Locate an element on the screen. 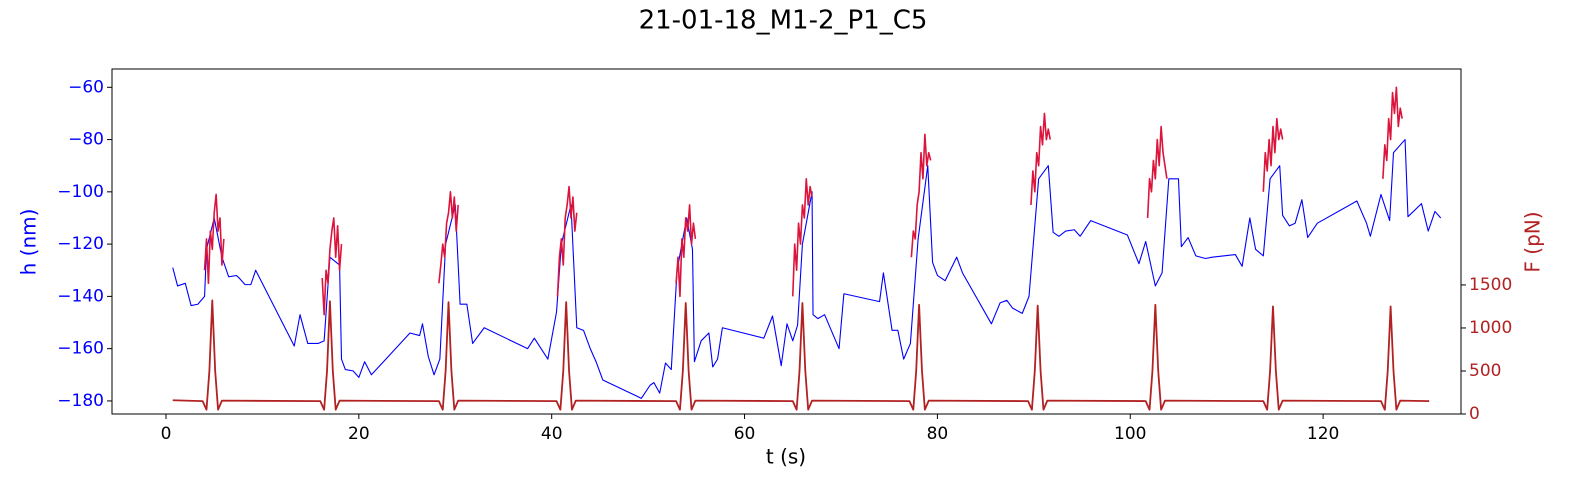  y2-tick-label: 0 is located at coordinates (1474, 414).